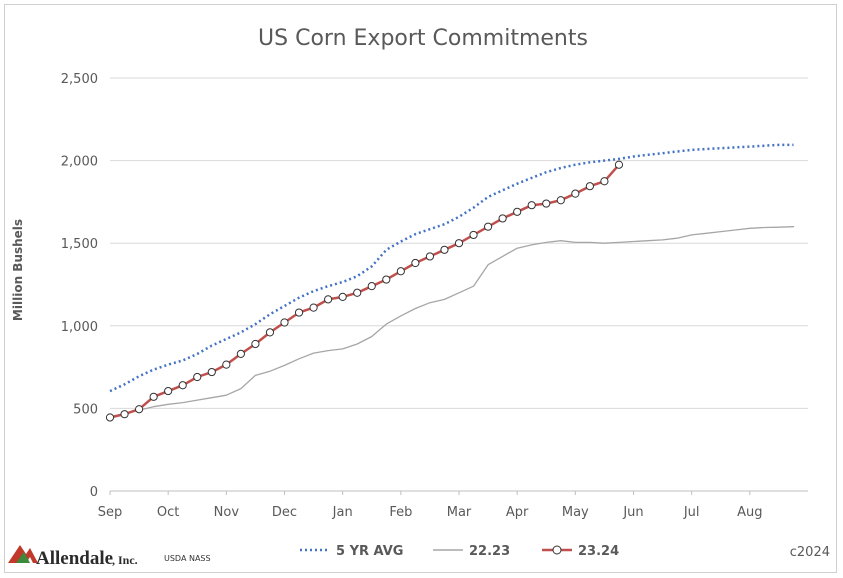  What do you see at coordinates (79, 244) in the screenshot?
I see `y-tick-label: 1,500` at bounding box center [79, 244].